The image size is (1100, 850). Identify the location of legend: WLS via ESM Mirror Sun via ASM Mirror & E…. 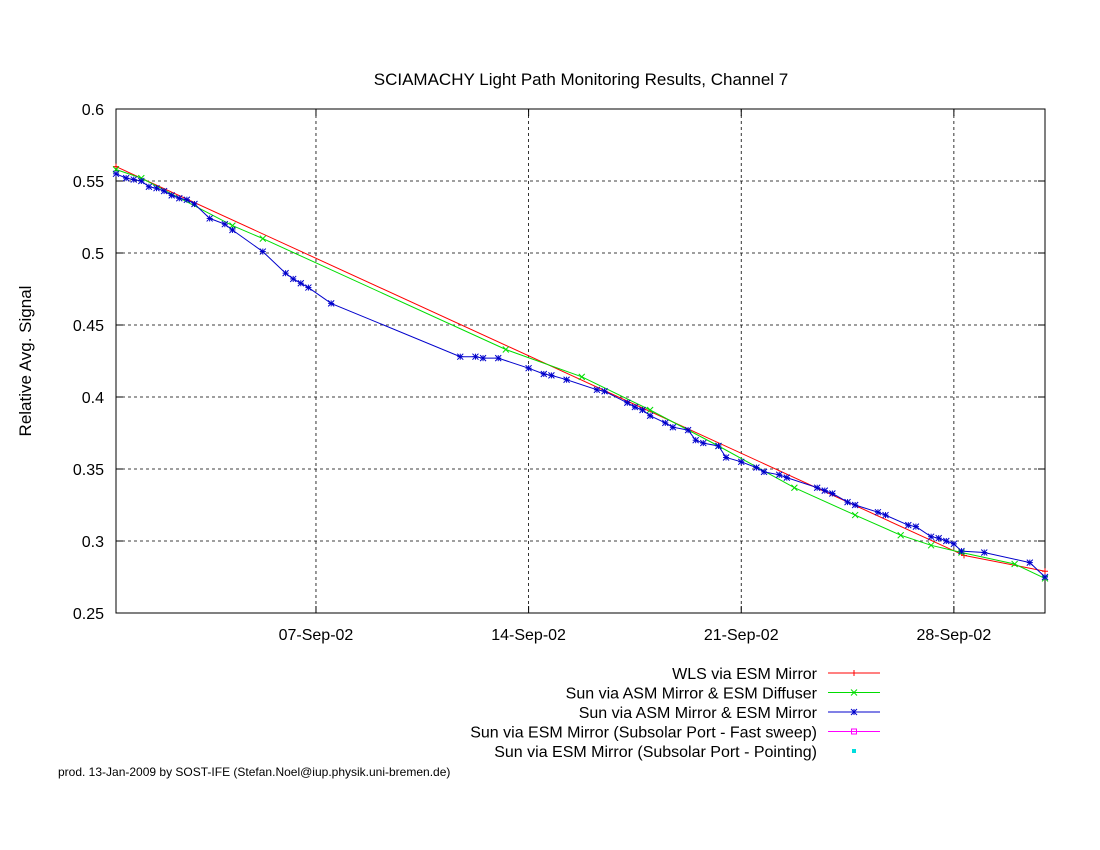
(675, 713).